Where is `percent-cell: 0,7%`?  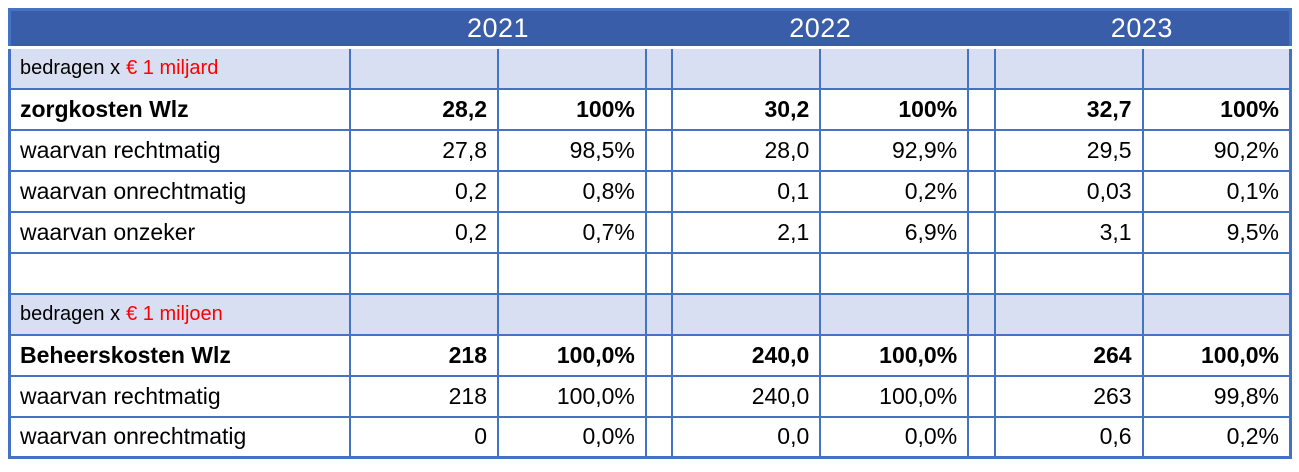 percent-cell: 0,7% is located at coordinates (572, 232).